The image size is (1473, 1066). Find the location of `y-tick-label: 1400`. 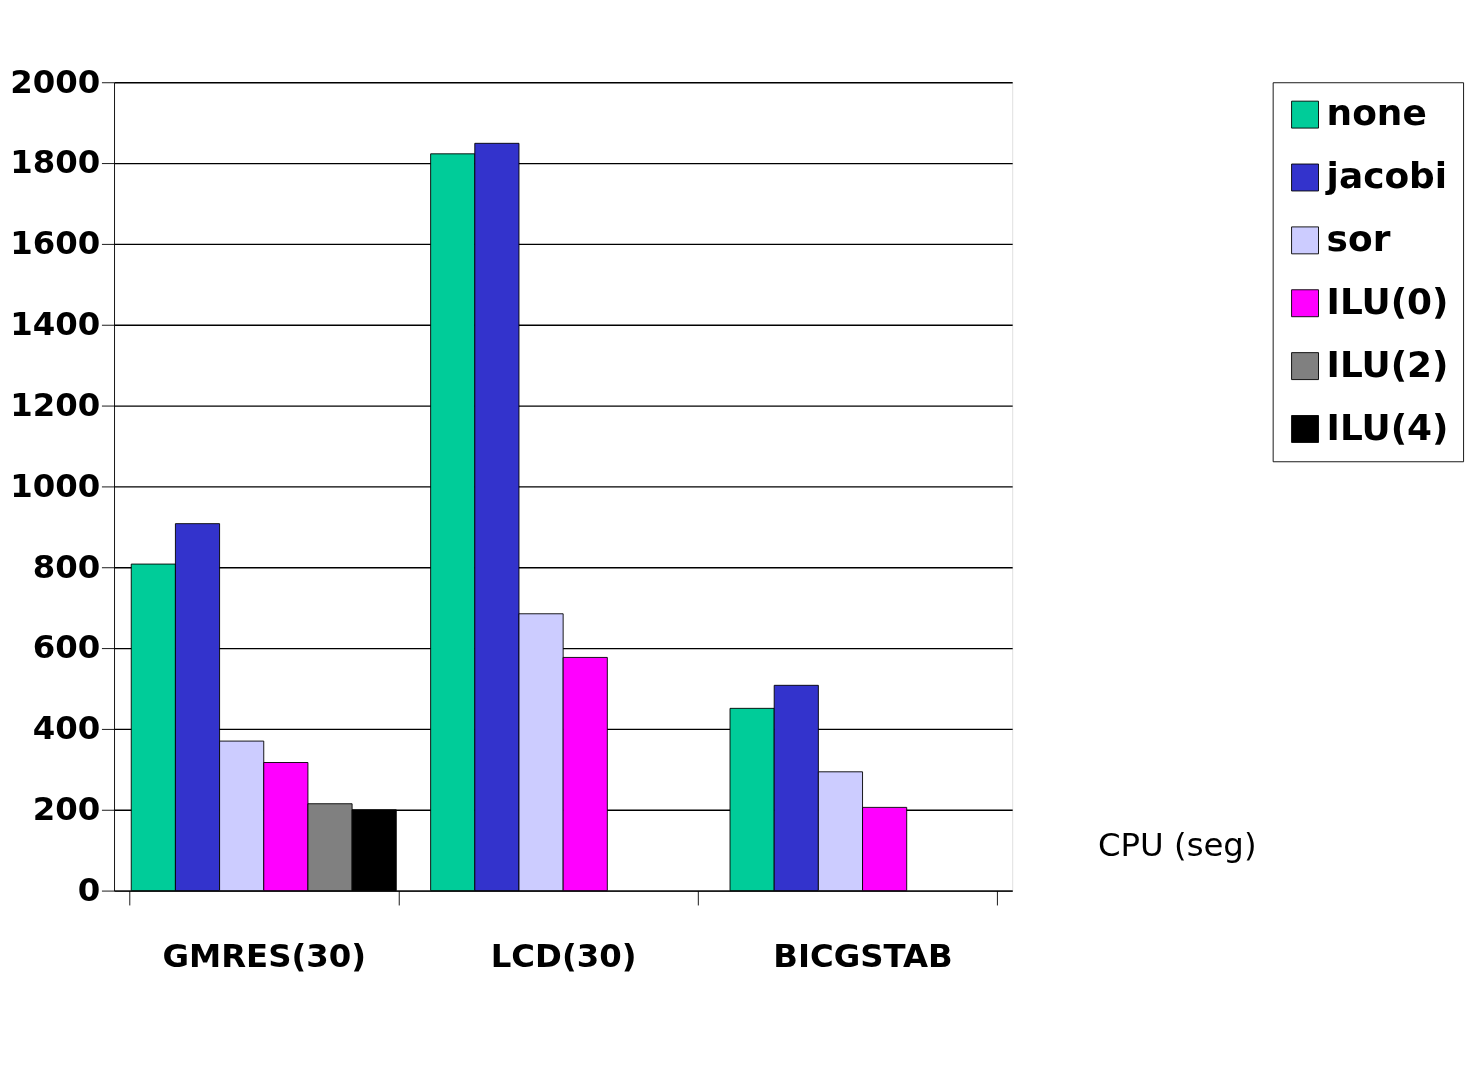

y-tick-label: 1400 is located at coordinates (55, 324).